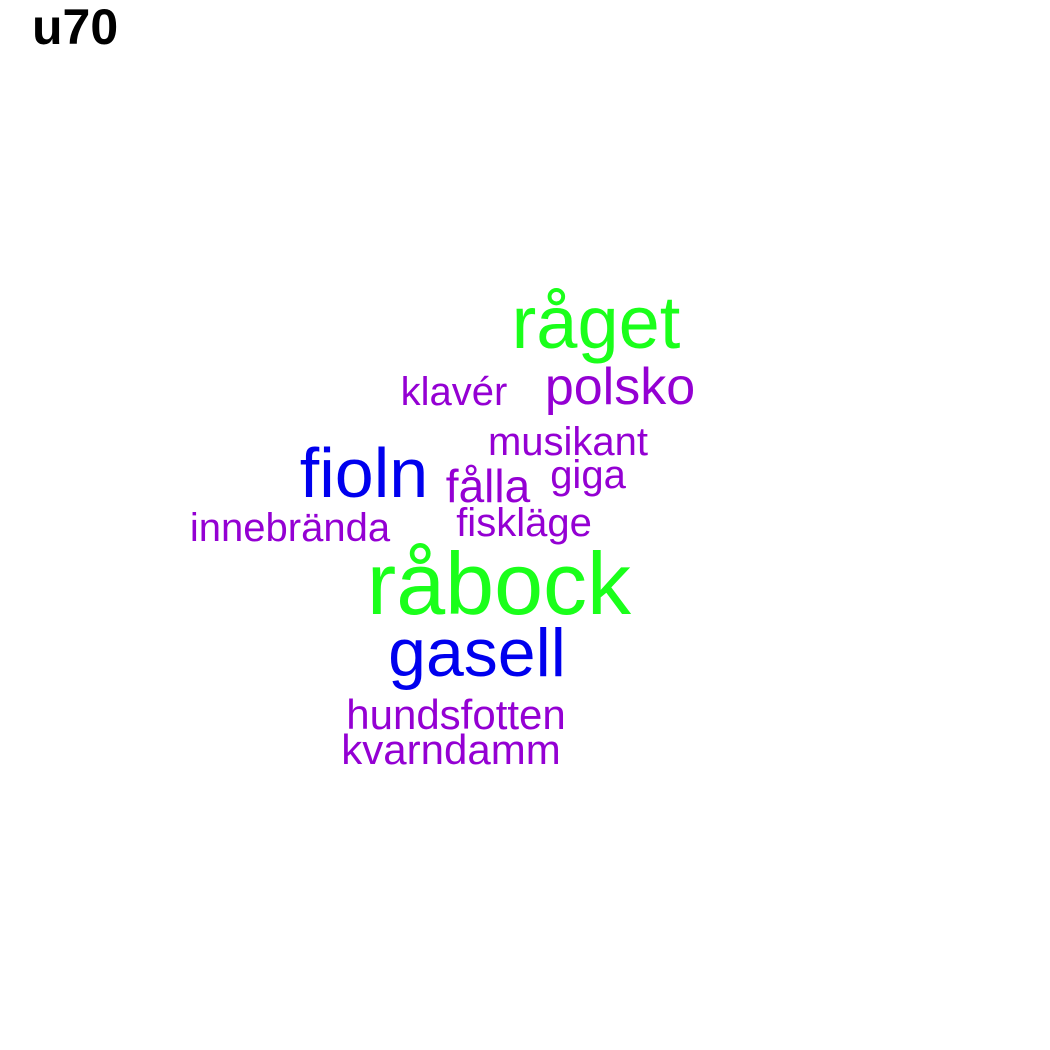 This screenshot has width=1050, height=1050. I want to click on word-innebranda: innebrända, so click(290, 528).